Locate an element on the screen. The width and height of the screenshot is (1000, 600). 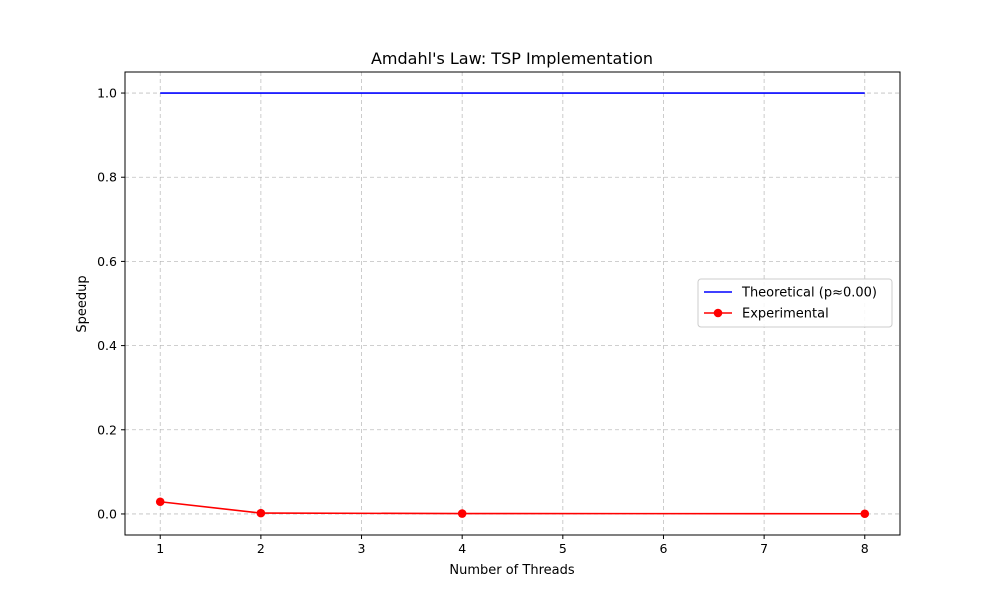
x-tick-label: 6 is located at coordinates (663, 548).